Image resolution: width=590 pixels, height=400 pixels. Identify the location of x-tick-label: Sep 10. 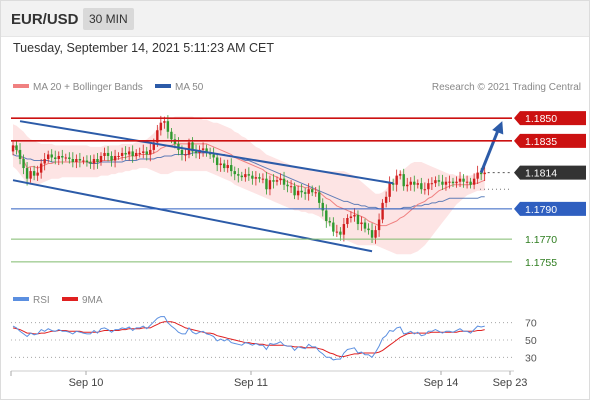
(86, 383).